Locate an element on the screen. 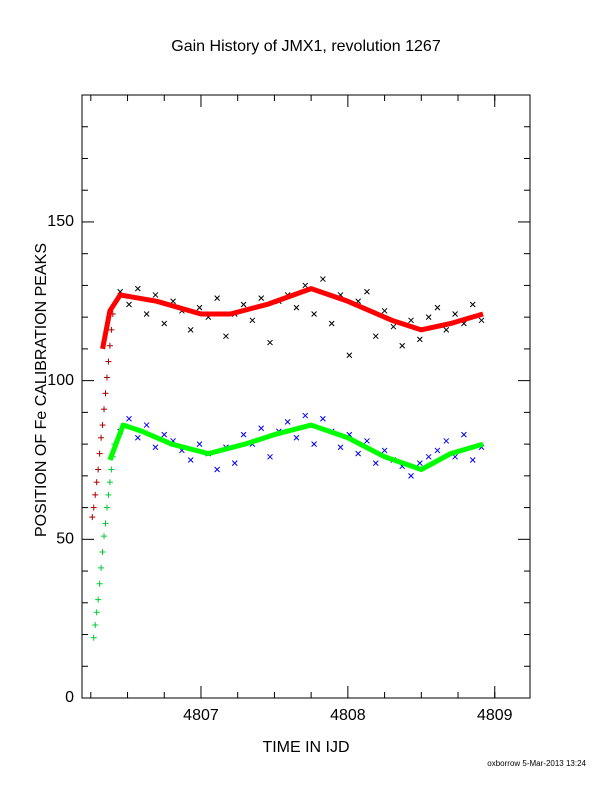 The height and width of the screenshot is (792, 612). y-tick-label: 100 is located at coordinates (60, 380).